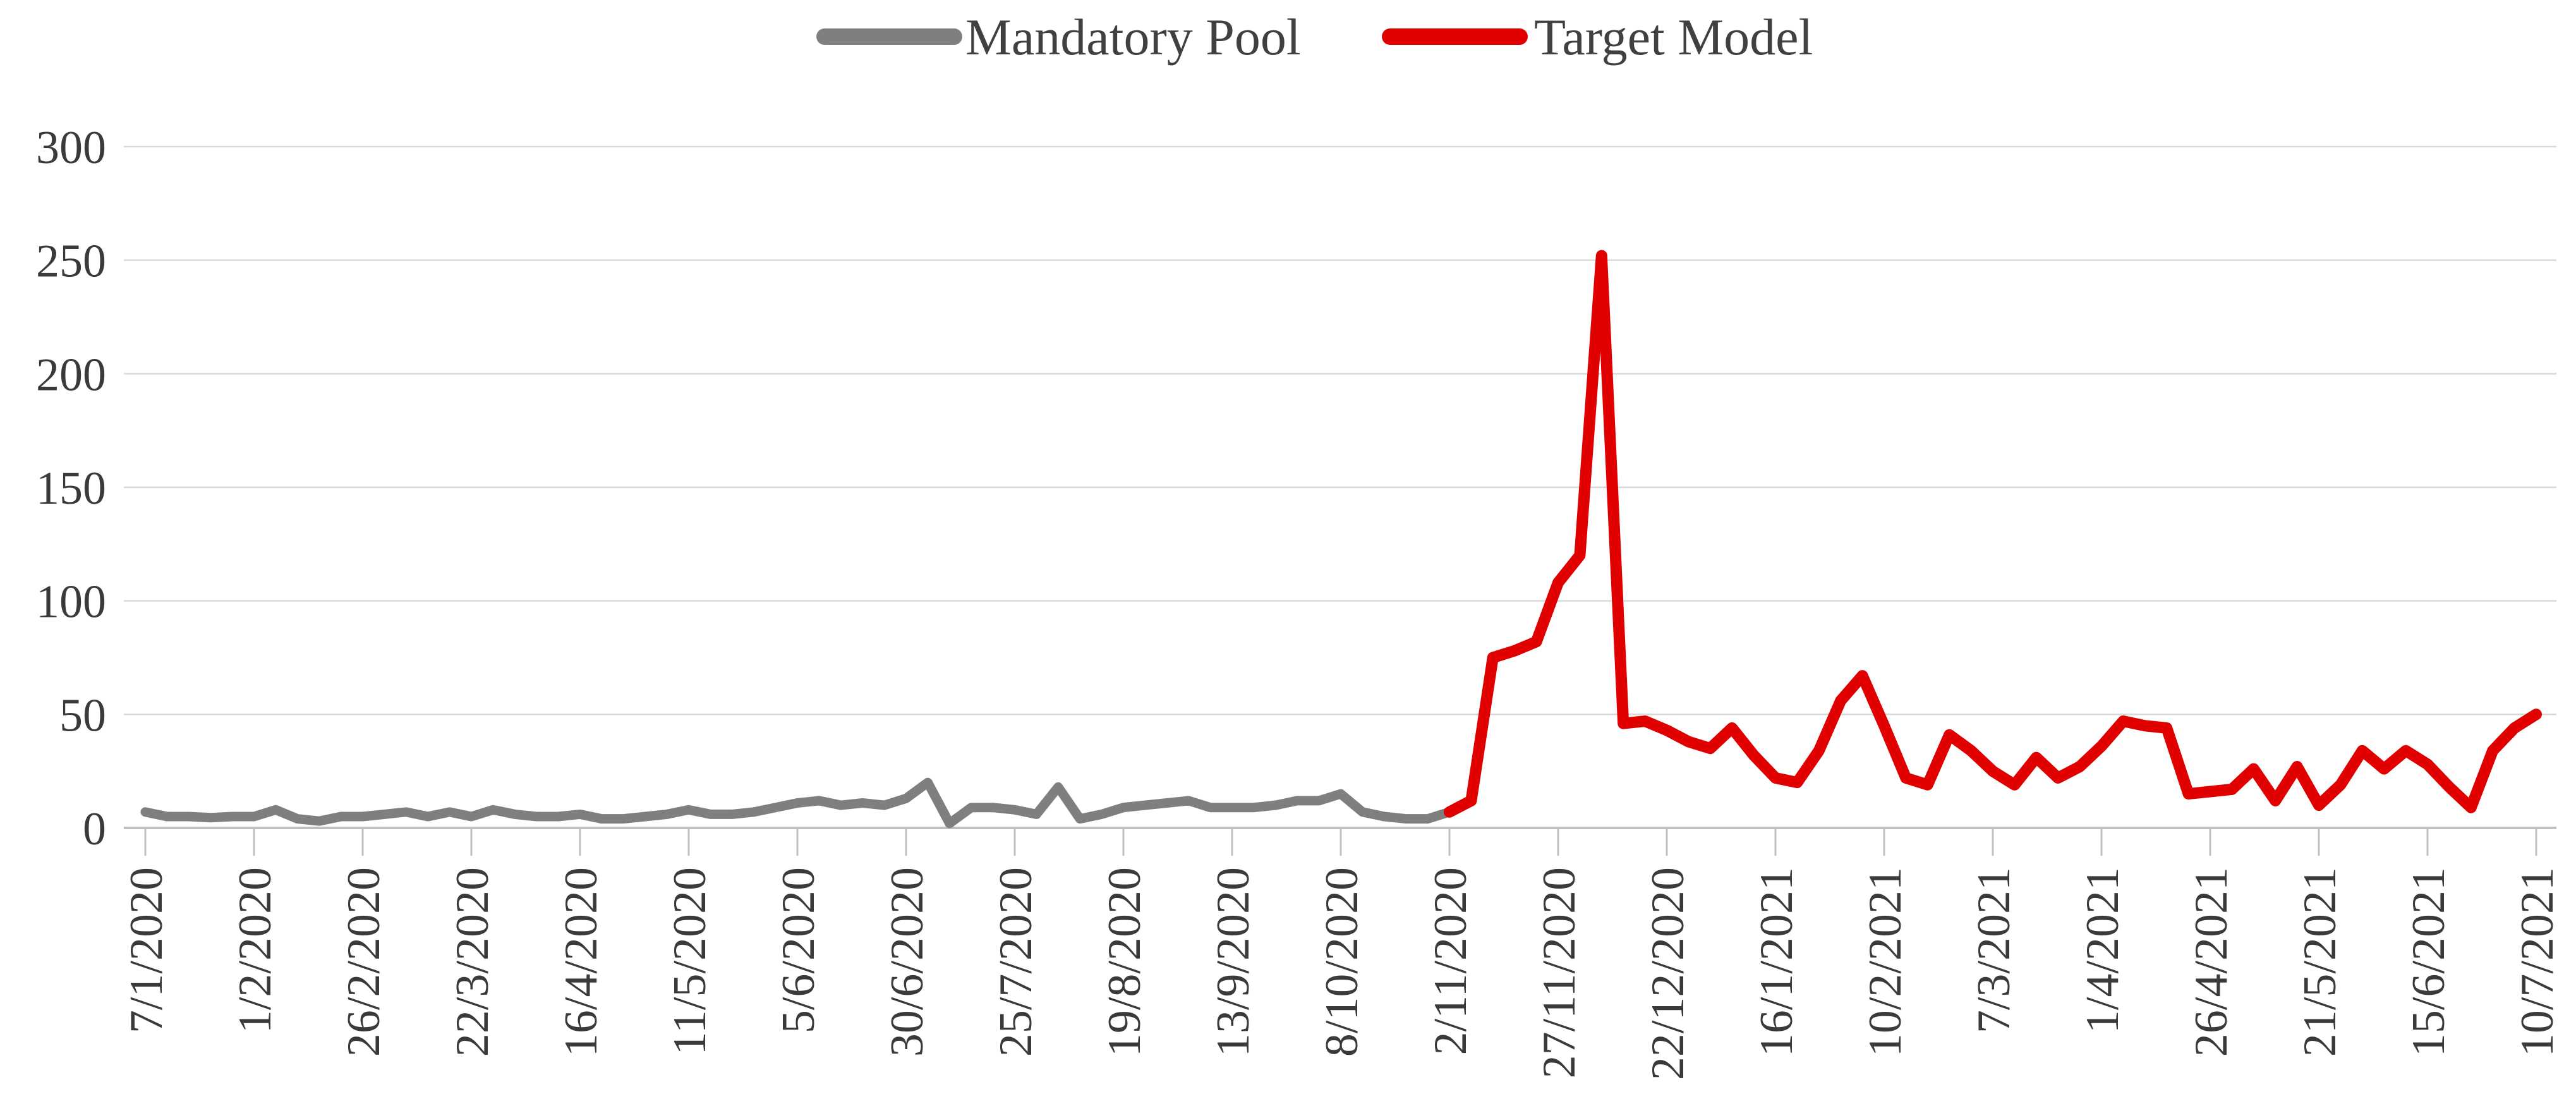 The height and width of the screenshot is (1094, 2576). Describe the element at coordinates (1994, 950) in the screenshot. I see `x-axis-tick-label: 7/3/2021` at that location.